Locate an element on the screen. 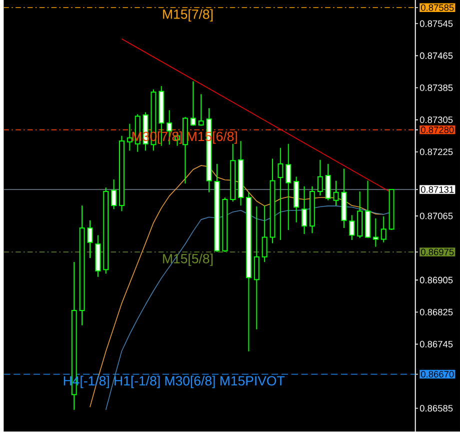 The image size is (460, 432). y-tick-label: 0.87280 is located at coordinates (437, 130).